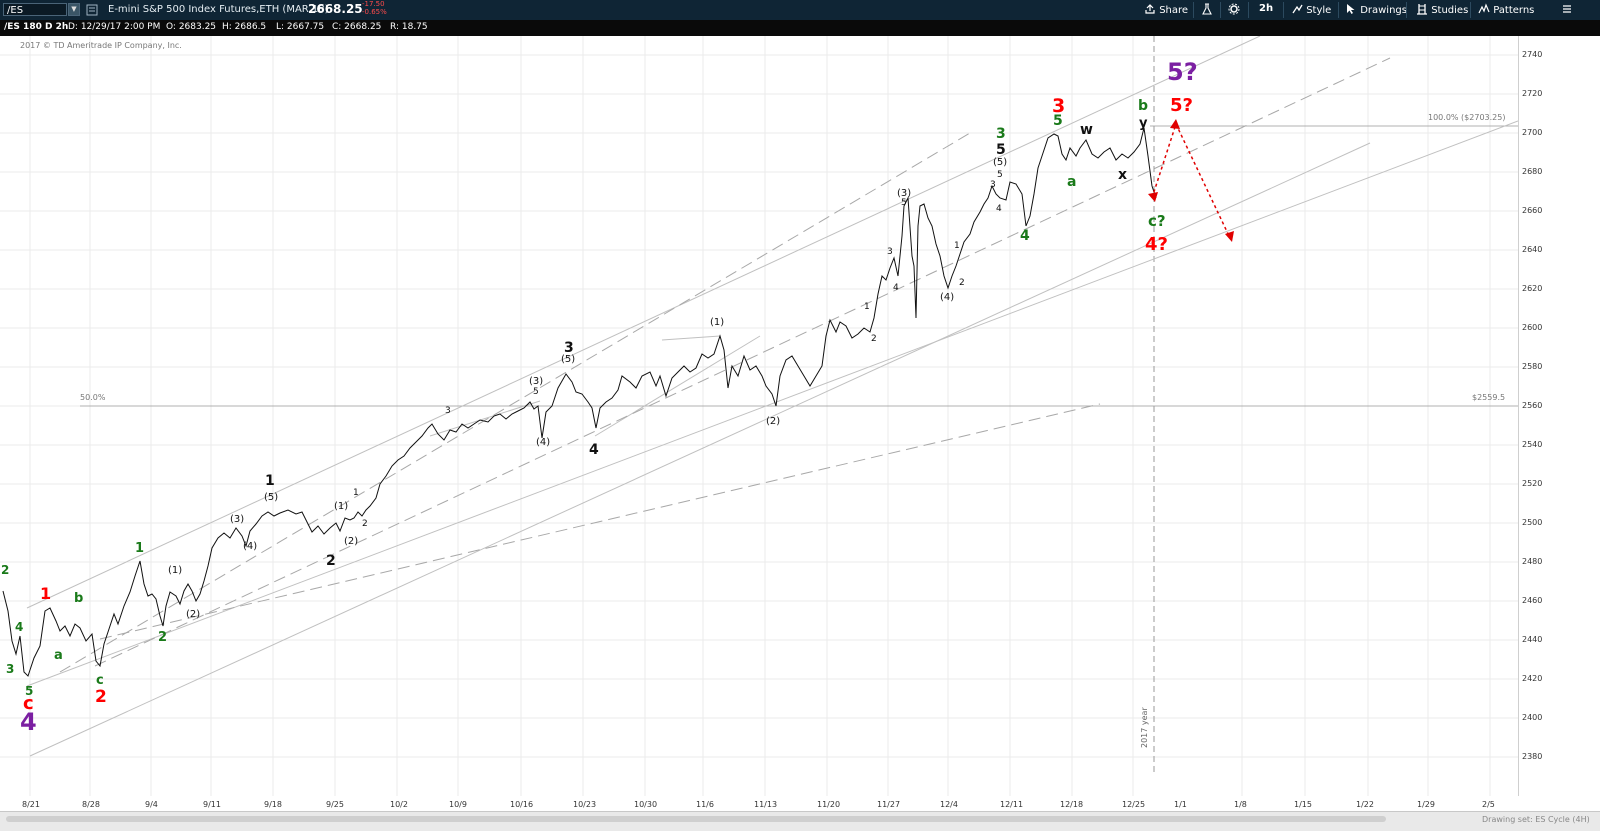  I want to click on date-tick: 9/25, so click(335, 804).